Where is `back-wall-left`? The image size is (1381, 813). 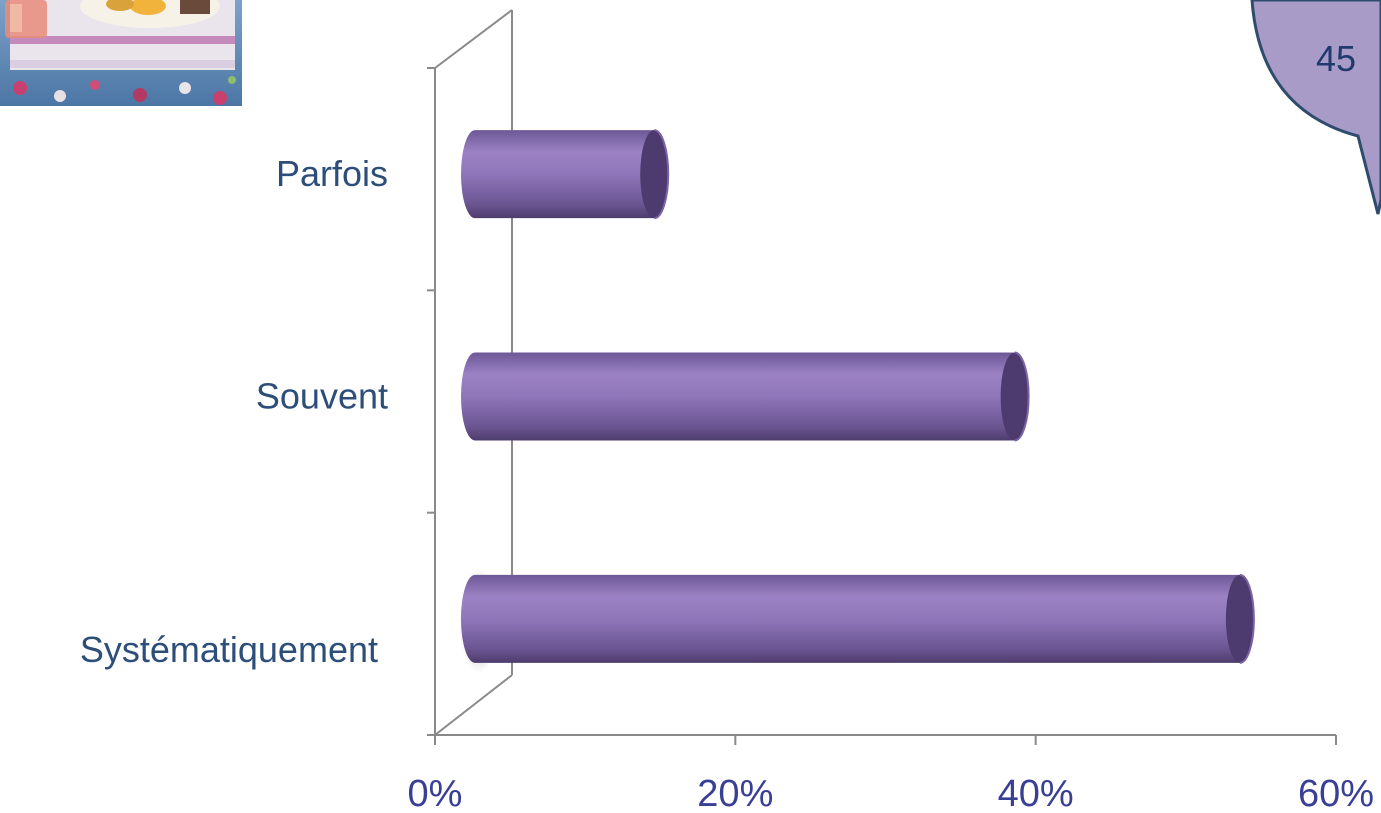
back-wall-left is located at coordinates (473, 39).